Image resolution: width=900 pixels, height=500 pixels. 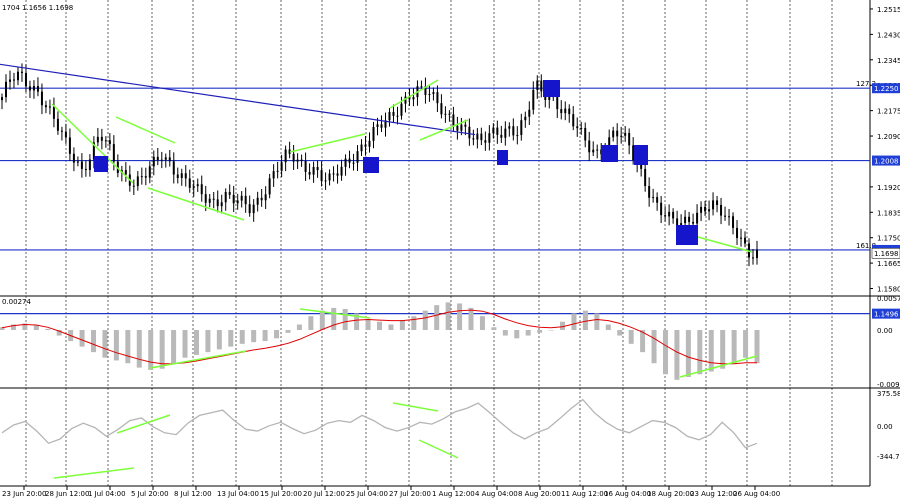 What do you see at coordinates (756, 494) in the screenshot?
I see `time-tick-label: 26 Aug 04:00` at bounding box center [756, 494].